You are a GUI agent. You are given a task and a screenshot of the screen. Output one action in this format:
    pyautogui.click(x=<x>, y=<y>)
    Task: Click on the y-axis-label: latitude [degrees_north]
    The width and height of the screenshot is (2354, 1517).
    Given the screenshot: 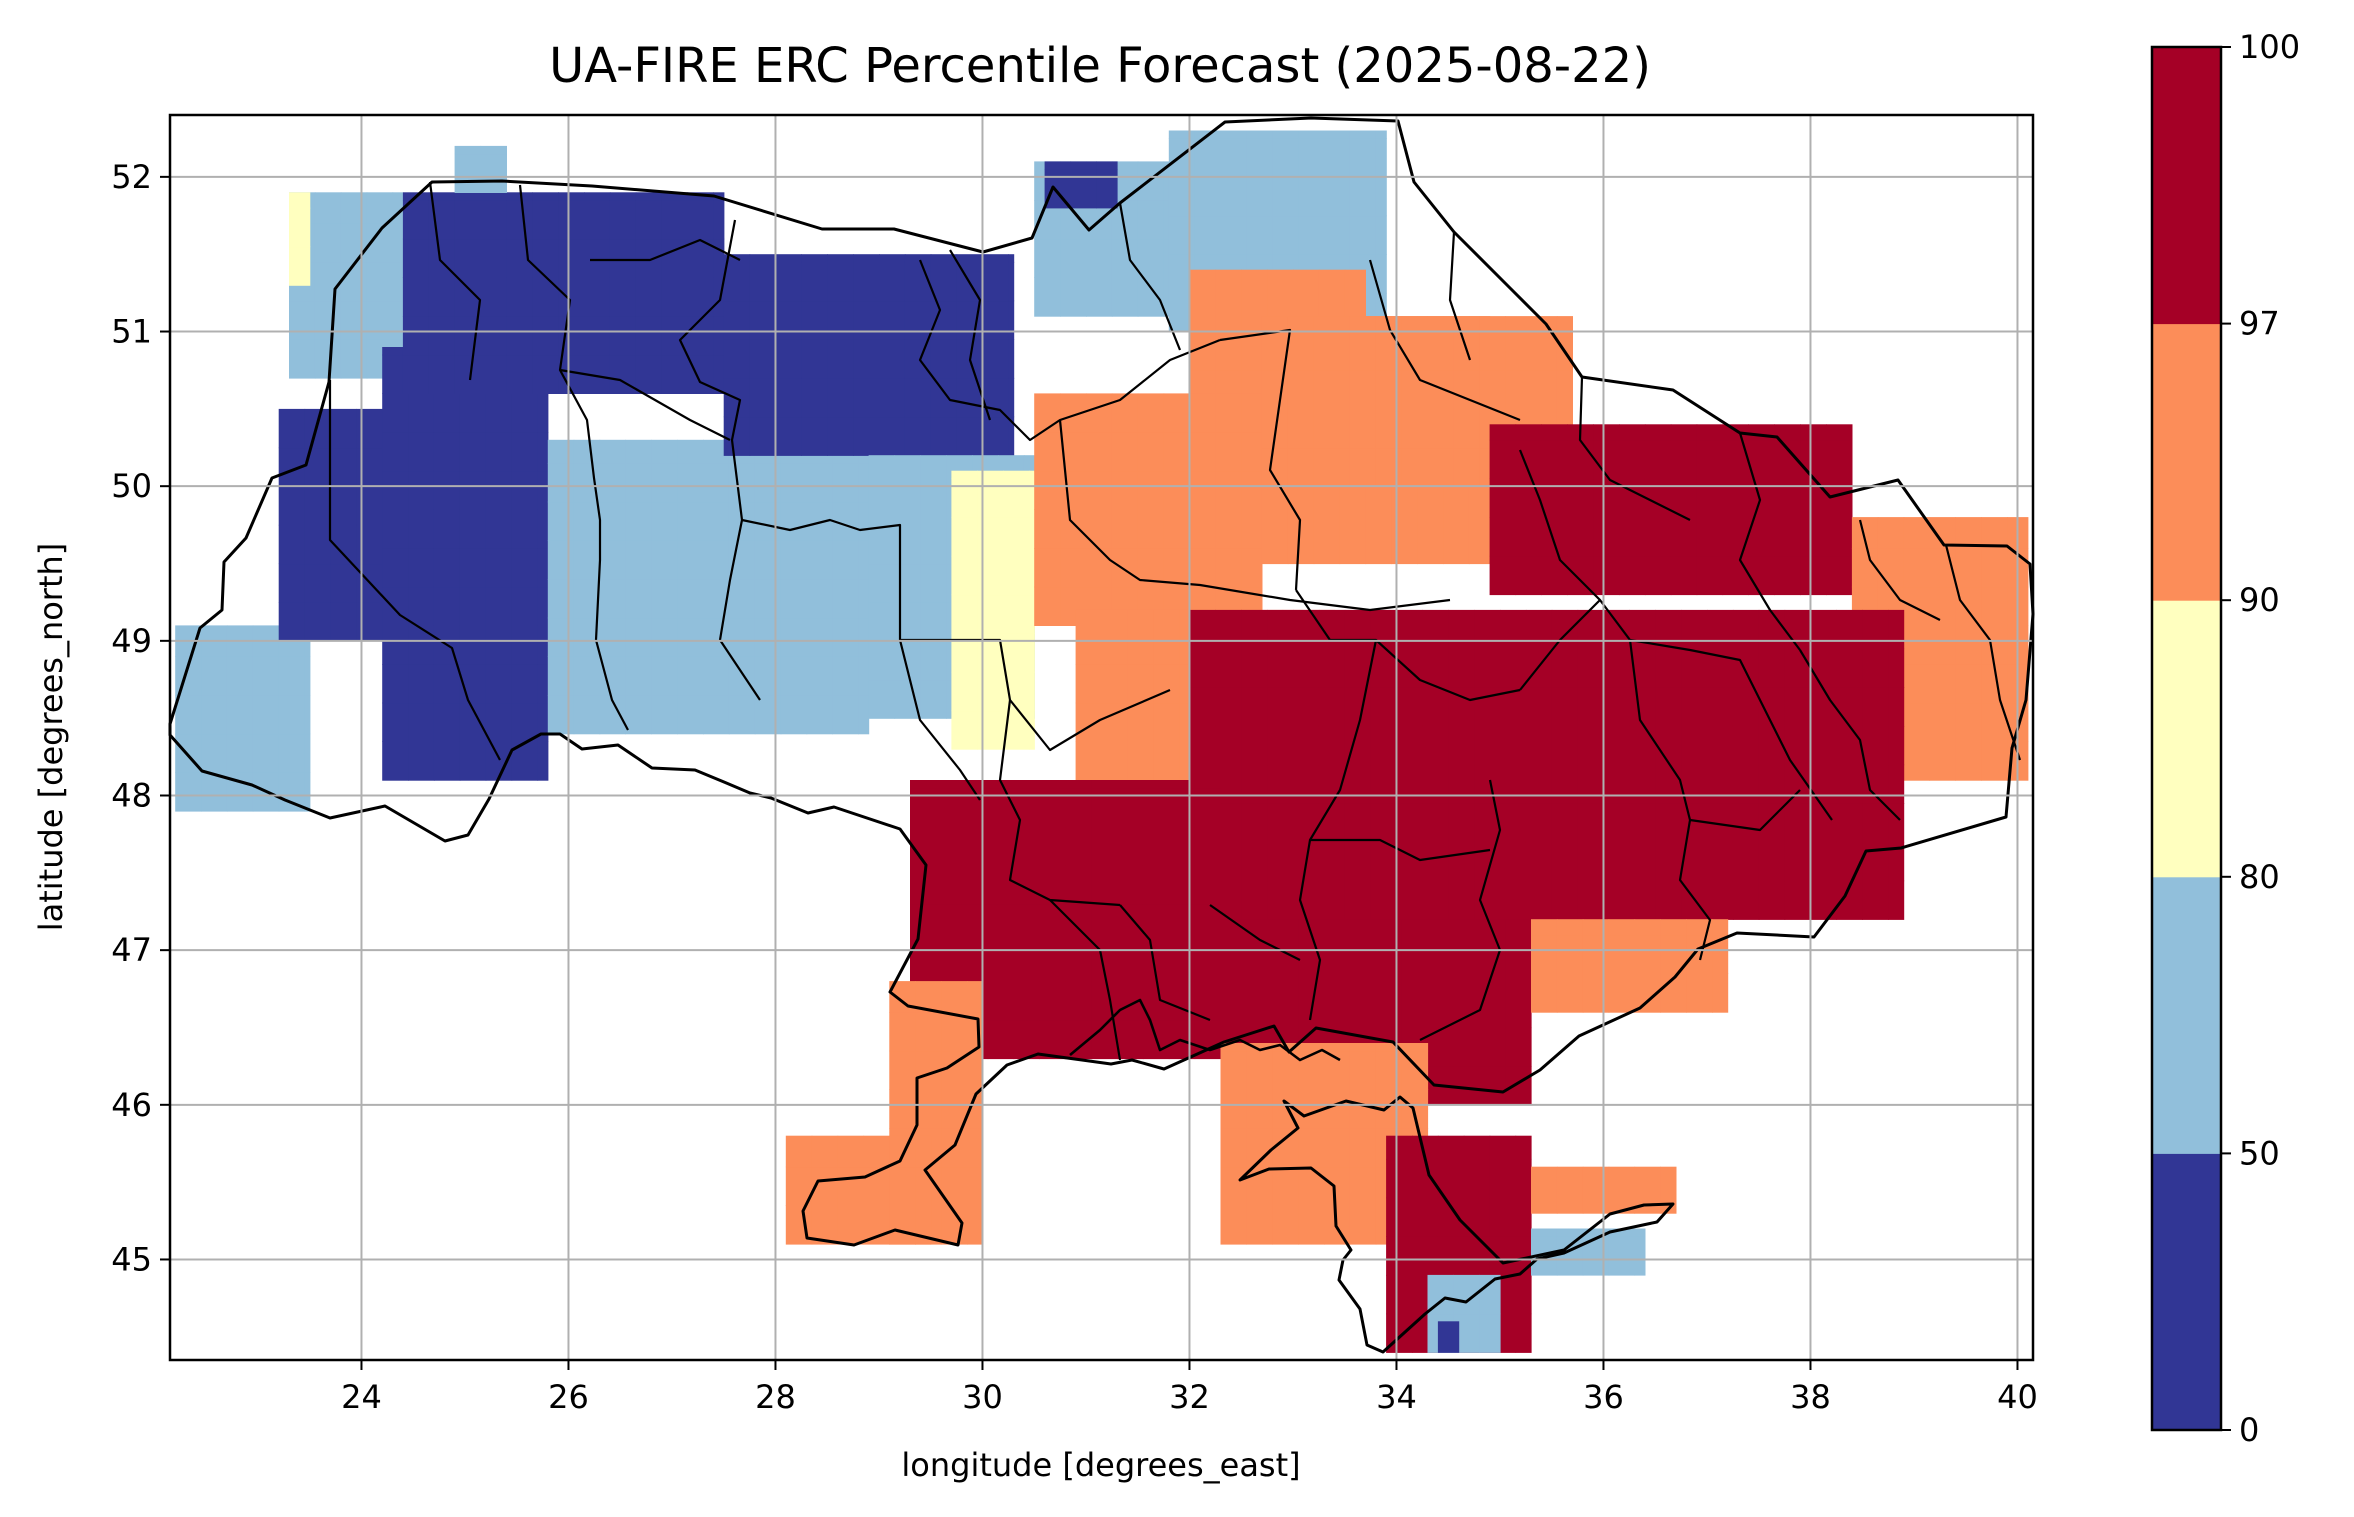 What is the action you would take?
    pyautogui.click(x=51, y=737)
    